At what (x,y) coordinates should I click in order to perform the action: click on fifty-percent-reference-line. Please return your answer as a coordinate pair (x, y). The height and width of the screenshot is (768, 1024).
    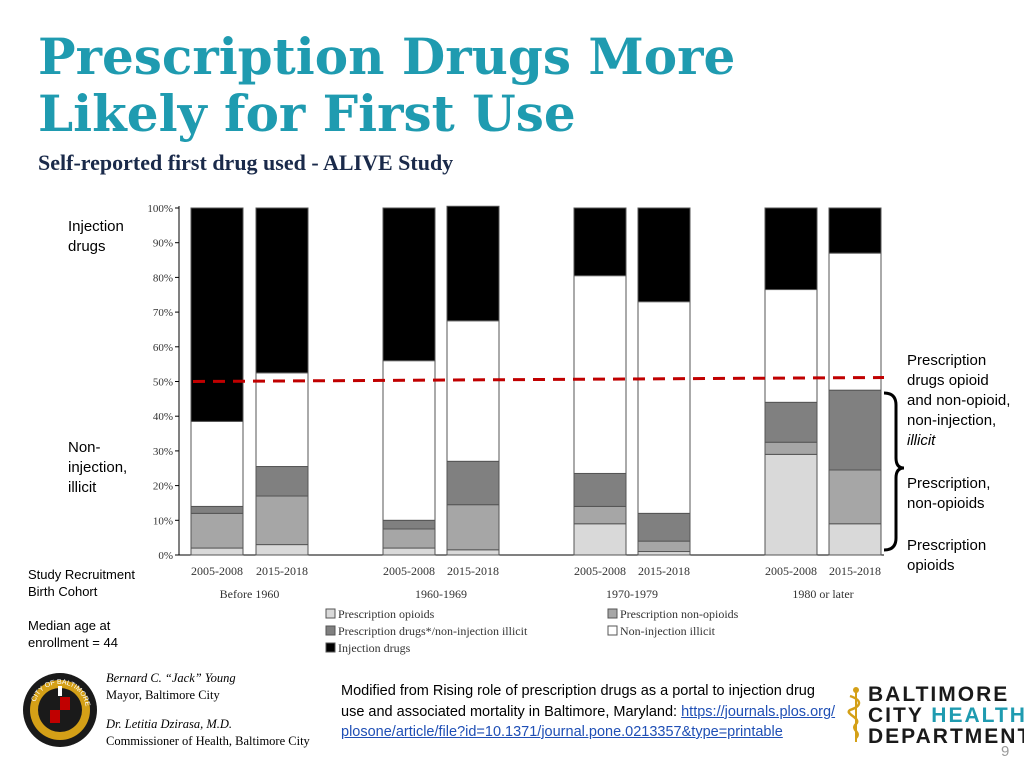
    Looking at the image, I should click on (538, 379).